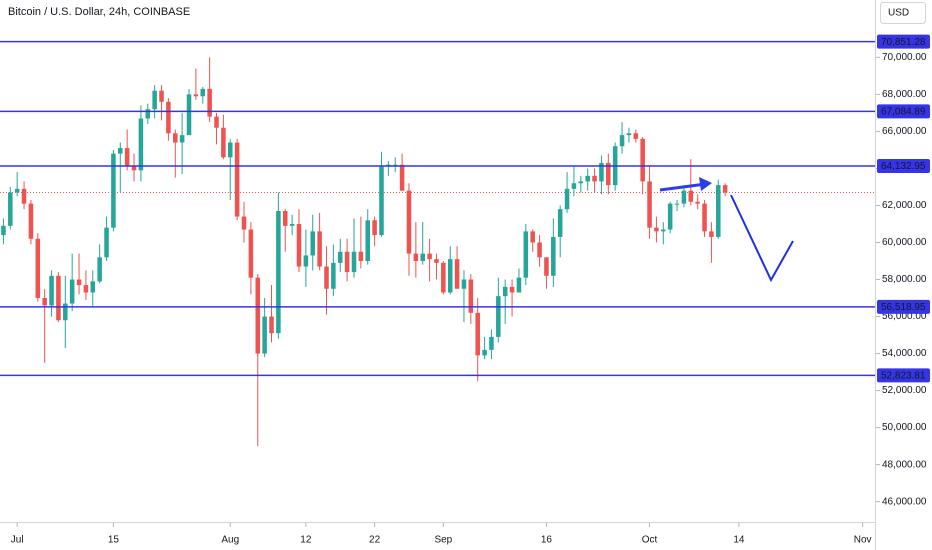 The image size is (932, 550). I want to click on level-label: 67,084.89, so click(903, 111).